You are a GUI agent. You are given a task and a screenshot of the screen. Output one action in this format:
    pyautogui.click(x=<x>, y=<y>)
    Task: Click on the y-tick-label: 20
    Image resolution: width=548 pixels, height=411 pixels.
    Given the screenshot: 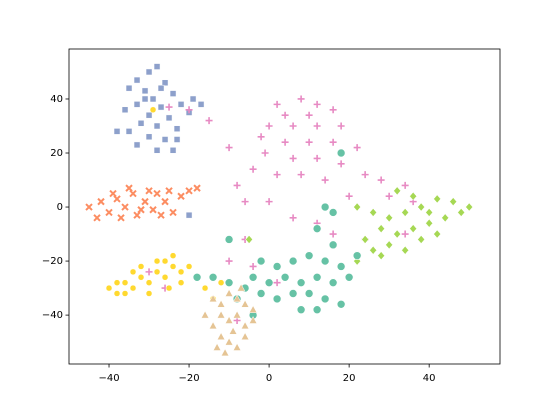 What is the action you would take?
    pyautogui.click(x=56, y=153)
    